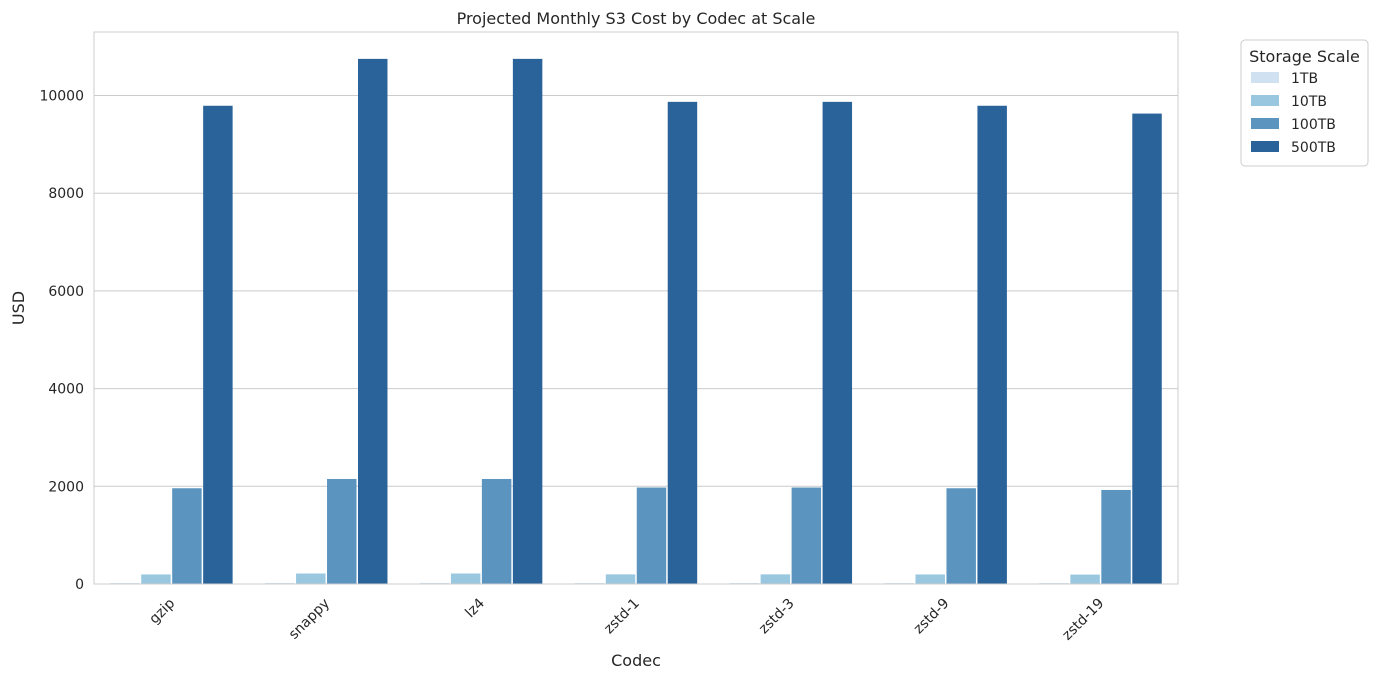 Image resolution: width=1380 pixels, height=680 pixels. Describe the element at coordinates (622, 617) in the screenshot. I see `x-tick-label: zstd-1` at that location.